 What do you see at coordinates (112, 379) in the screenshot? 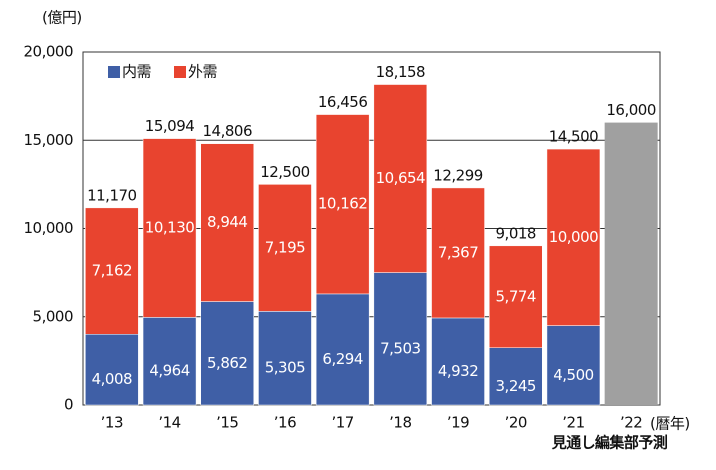
I see `value-label: 4,008` at bounding box center [112, 379].